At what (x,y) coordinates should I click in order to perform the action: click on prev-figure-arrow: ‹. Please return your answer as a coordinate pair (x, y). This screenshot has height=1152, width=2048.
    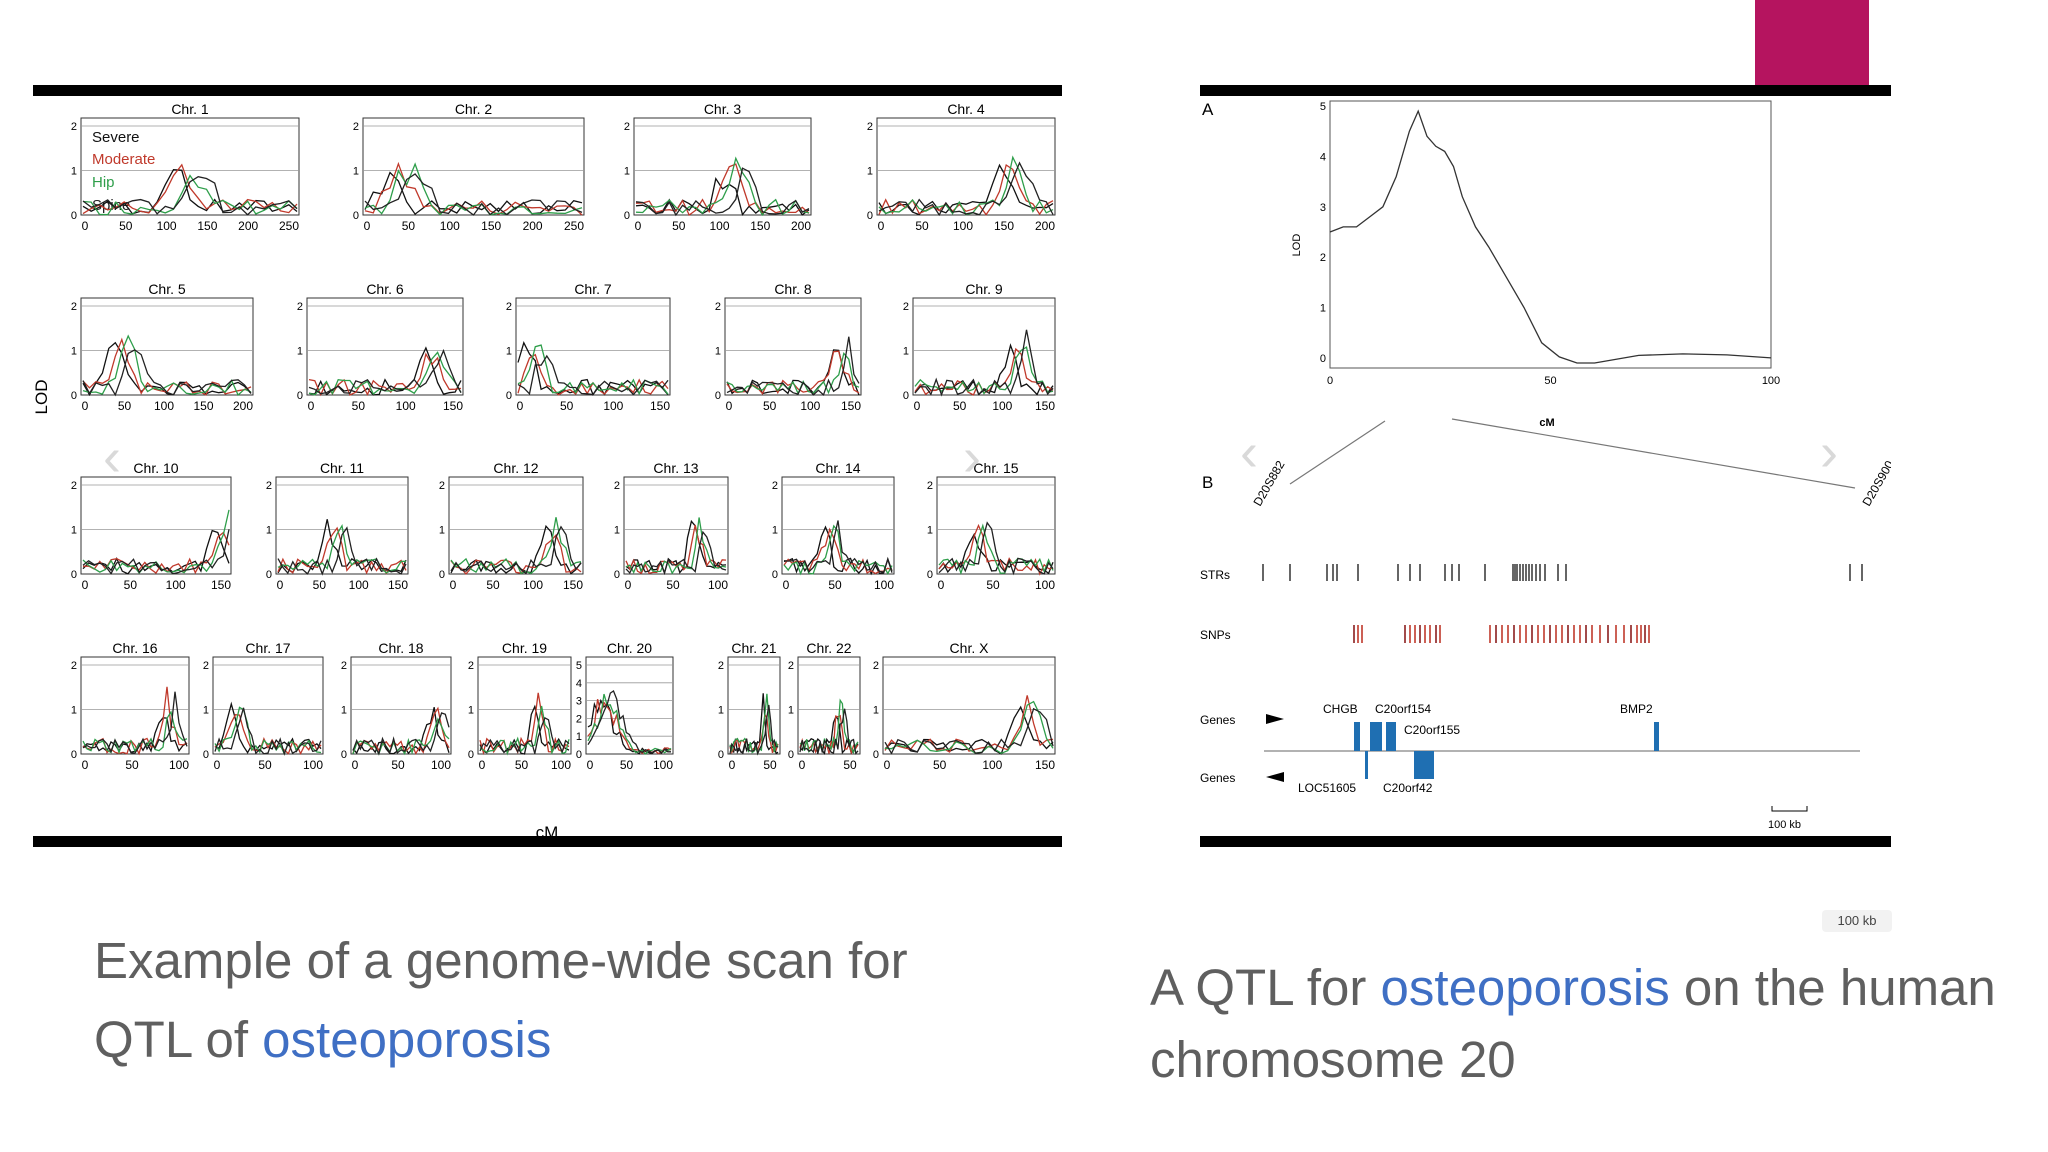
    Looking at the image, I should click on (1249, 452).